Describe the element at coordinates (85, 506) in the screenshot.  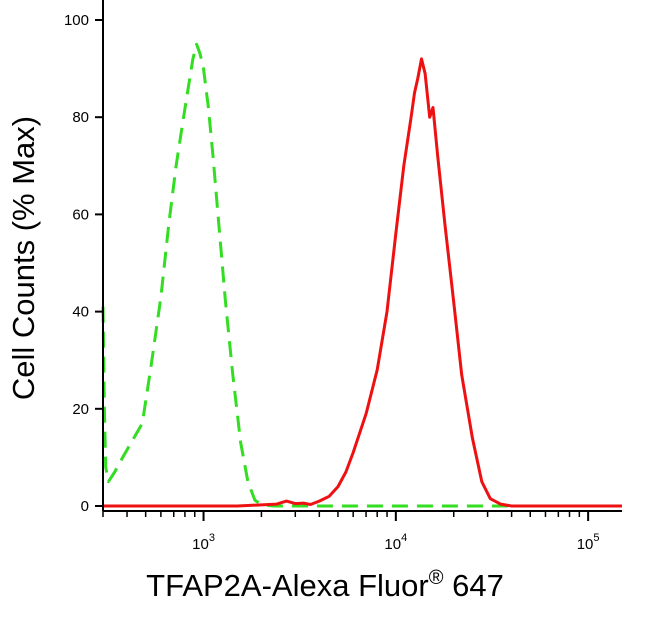
I see `y-tick-label: 0` at that location.